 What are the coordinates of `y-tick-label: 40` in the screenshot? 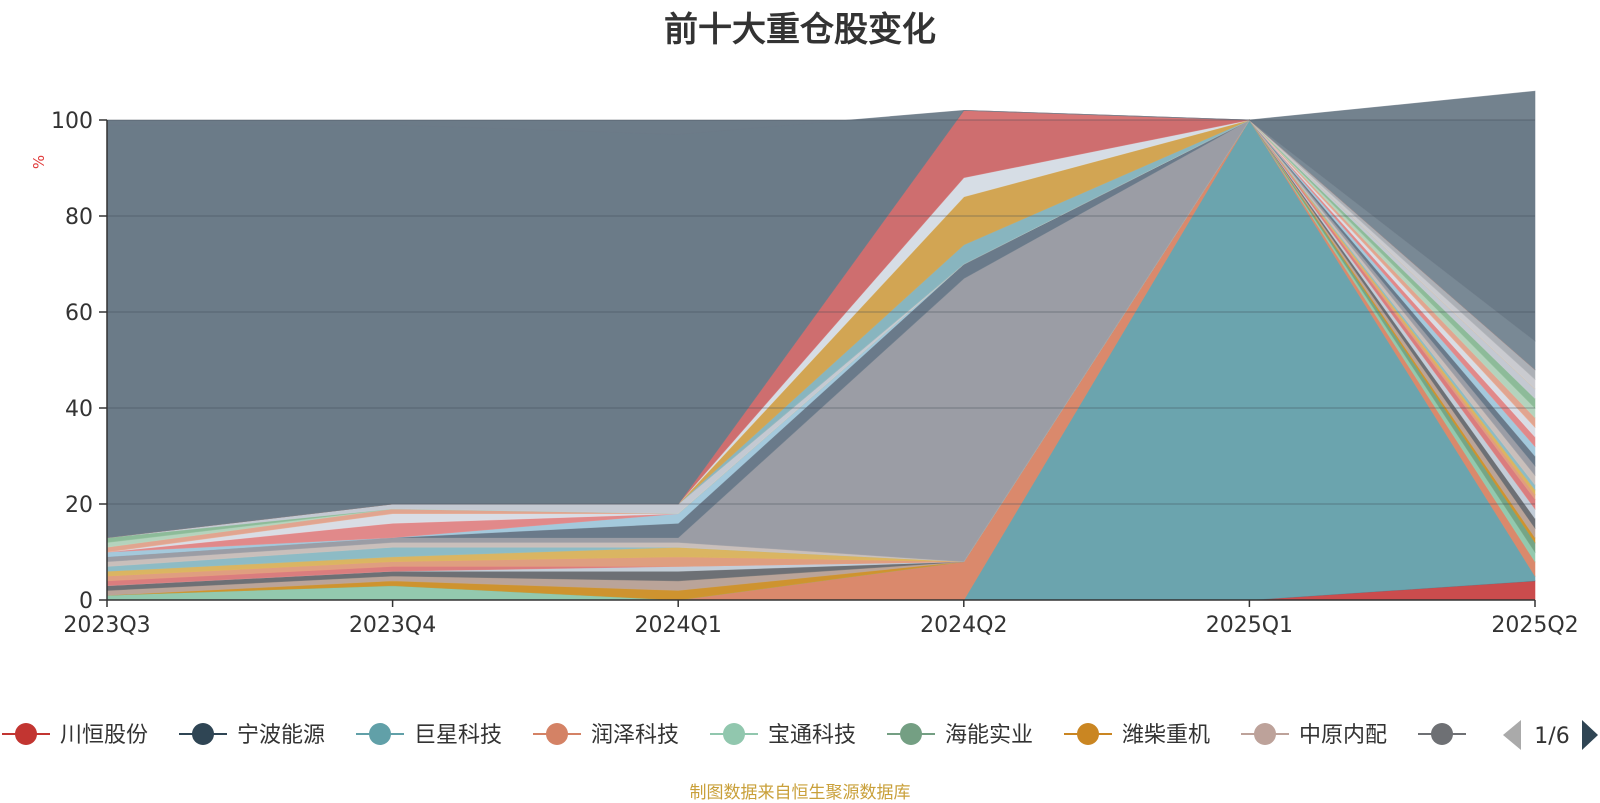 It's located at (79, 409).